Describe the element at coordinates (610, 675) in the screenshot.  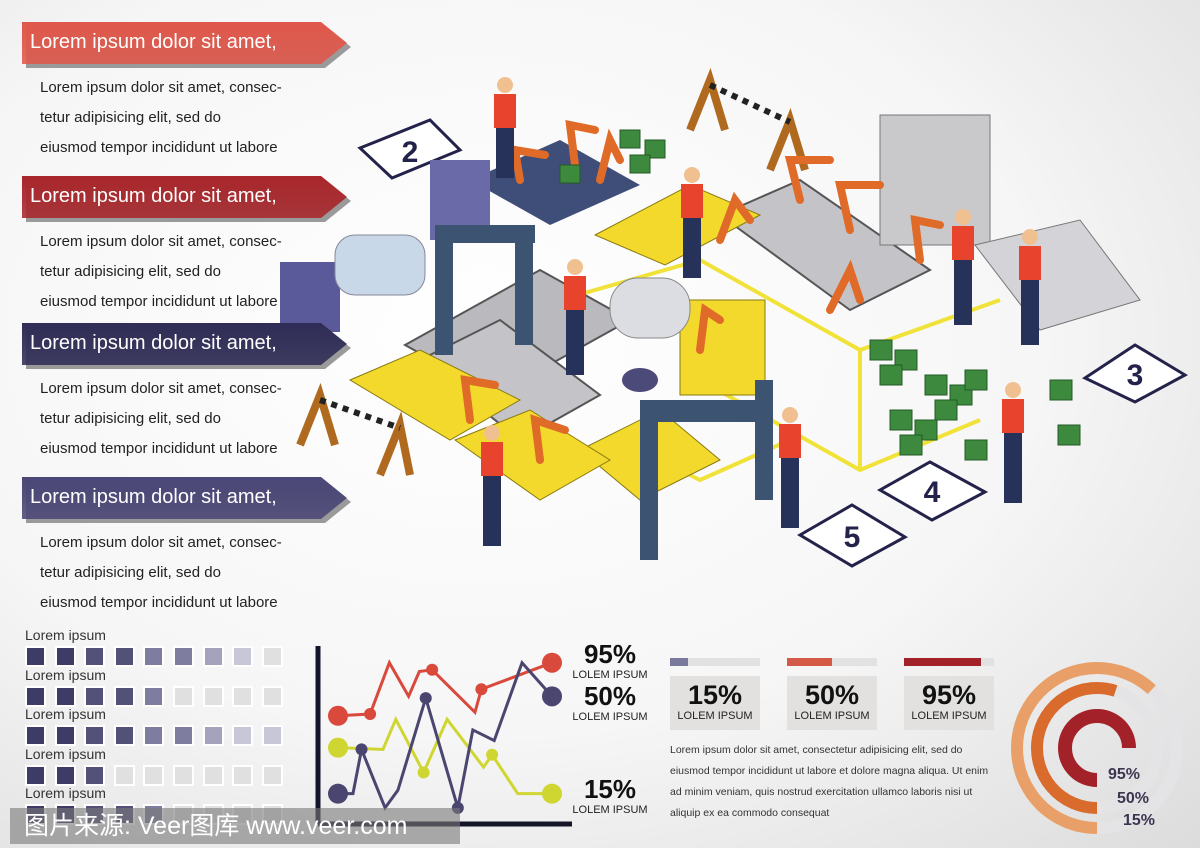
I see `end-label-text-1: LOLEM IPSUM` at that location.